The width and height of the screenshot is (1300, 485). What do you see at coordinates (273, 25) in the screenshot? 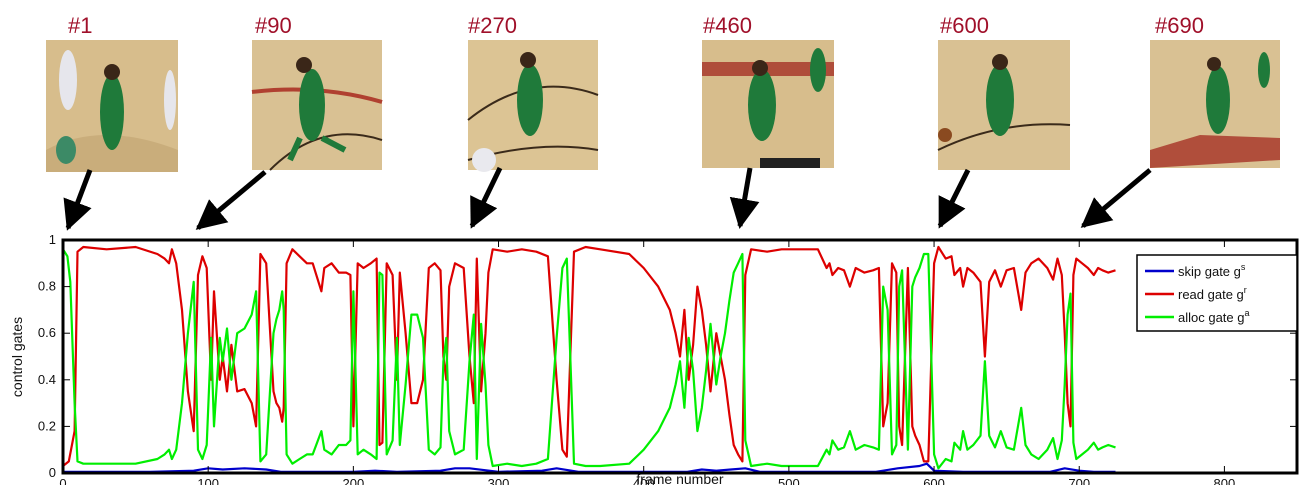
I see `frame-label-90: #90` at bounding box center [273, 25].